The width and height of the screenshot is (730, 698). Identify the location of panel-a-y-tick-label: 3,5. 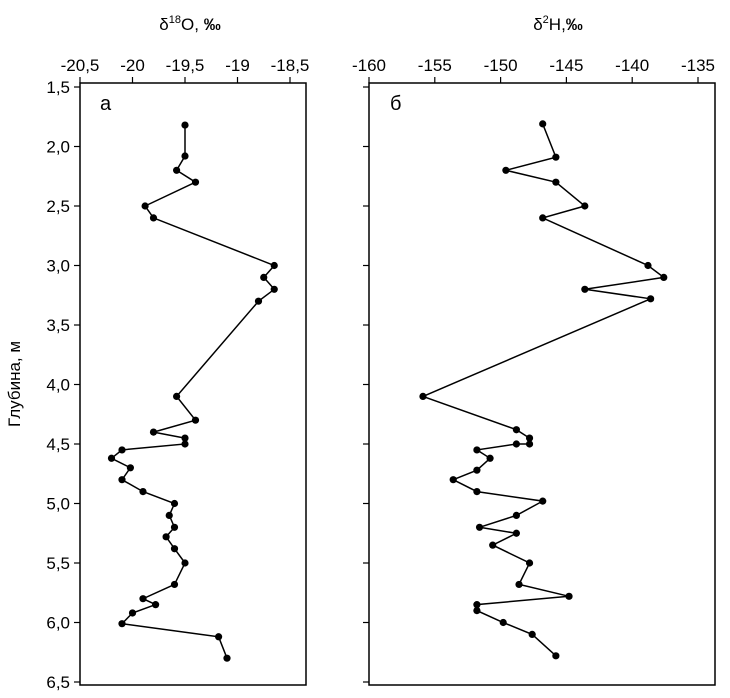
(58, 325).